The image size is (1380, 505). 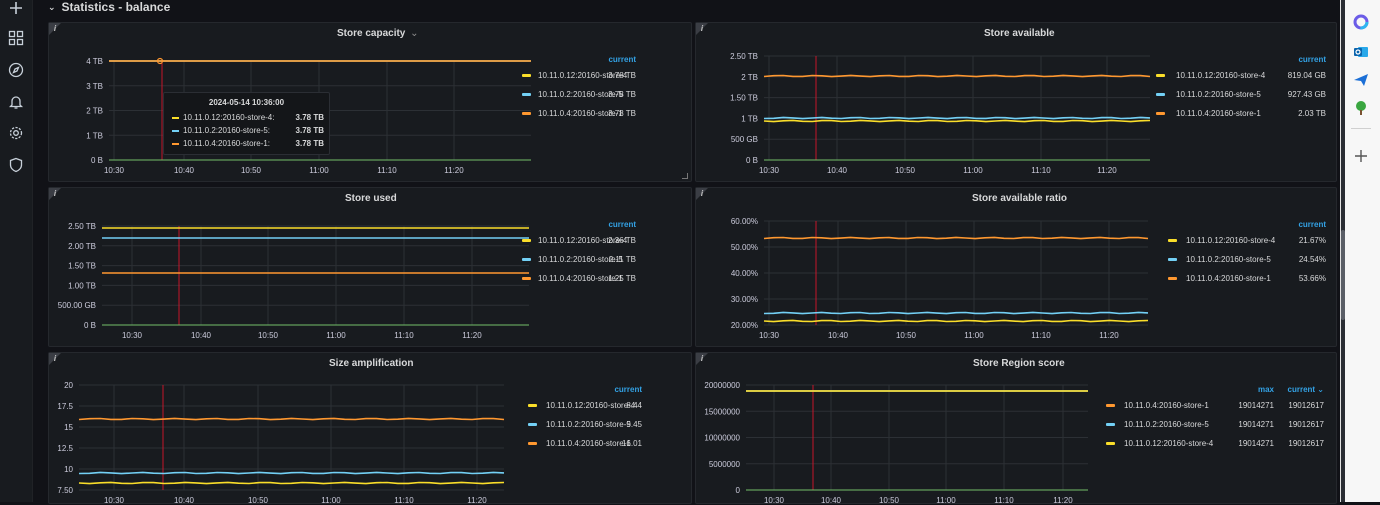 What do you see at coordinates (1241, 96) in the screenshot?
I see `legend-item: 10.11.0.2:20160-store-5 927.43 GB` at bounding box center [1241, 96].